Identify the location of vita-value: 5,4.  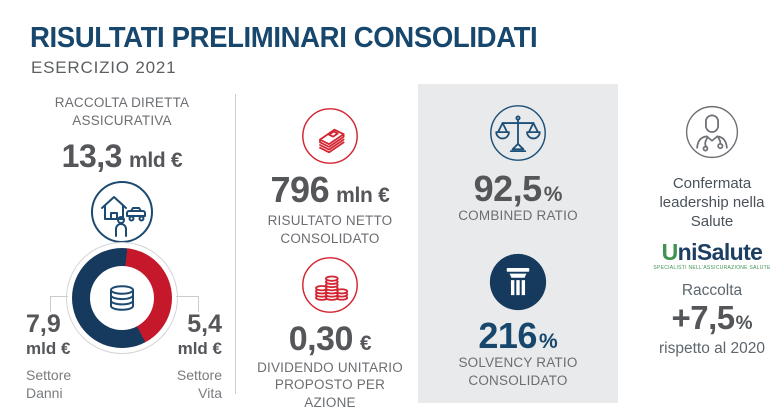
(204, 324).